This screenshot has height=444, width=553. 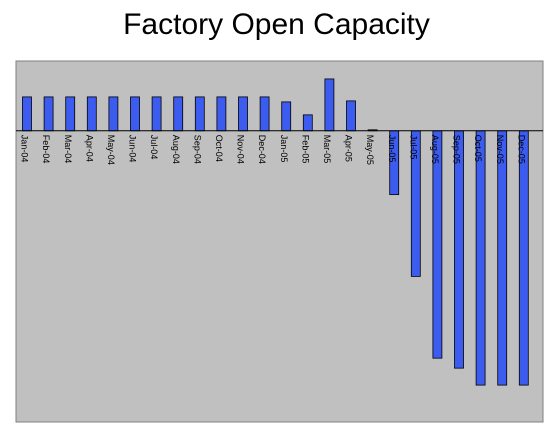 What do you see at coordinates (521, 149) in the screenshot?
I see `tick-label-dec-05: Dec-05` at bounding box center [521, 149].